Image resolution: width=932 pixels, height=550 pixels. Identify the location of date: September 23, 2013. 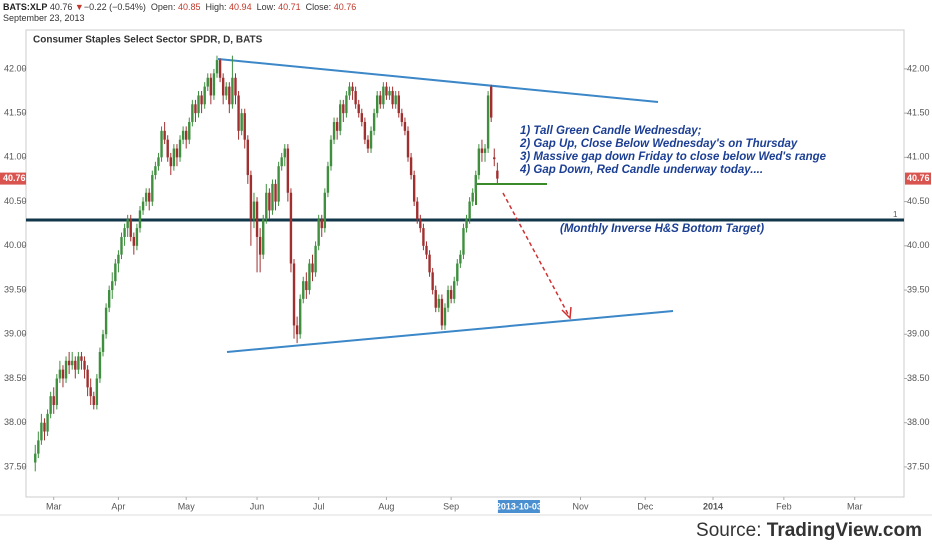
(44, 18).